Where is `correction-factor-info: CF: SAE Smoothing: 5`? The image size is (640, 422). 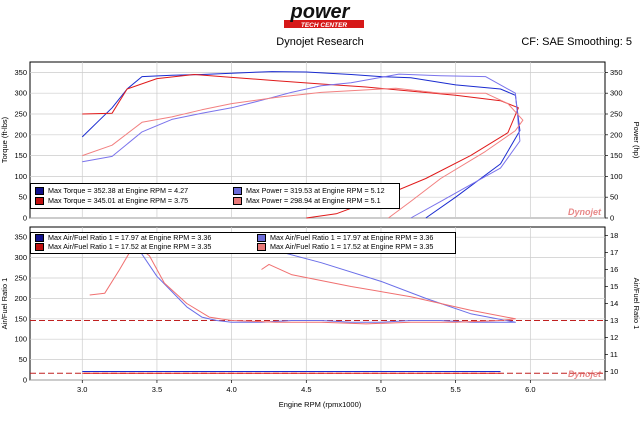 correction-factor-info: CF: SAE Smoothing: 5 is located at coordinates (576, 42).